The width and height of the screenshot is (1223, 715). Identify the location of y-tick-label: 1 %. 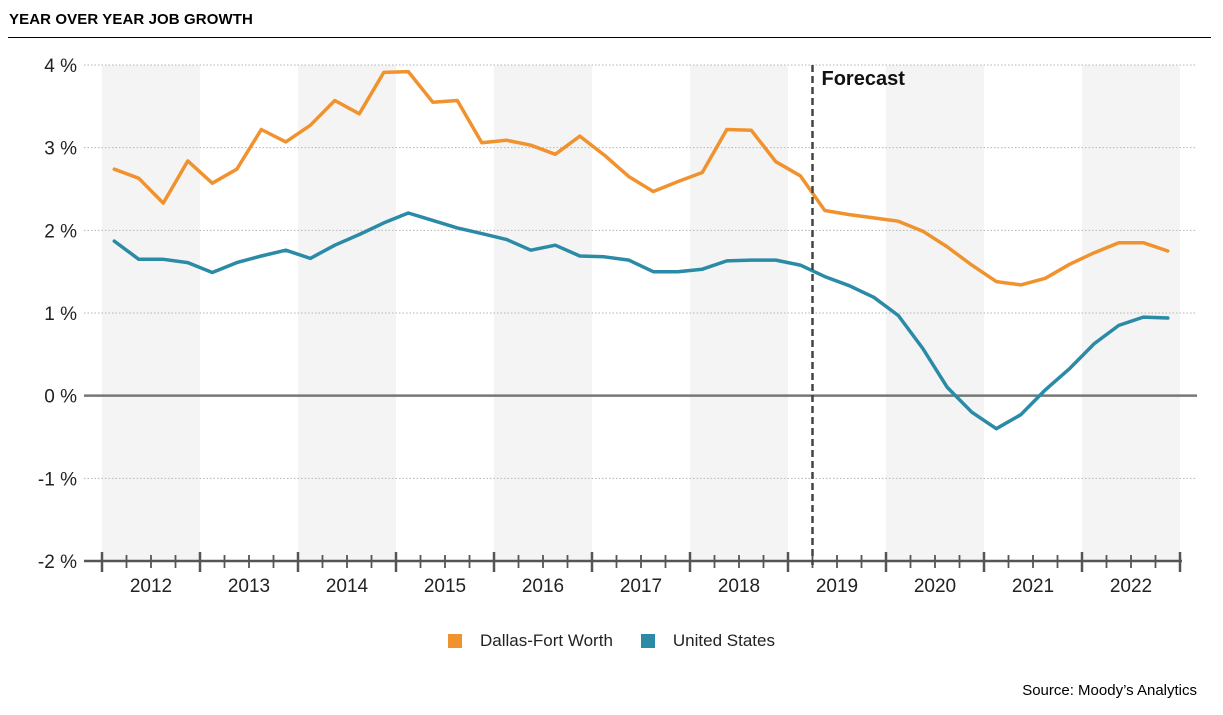
(60, 314).